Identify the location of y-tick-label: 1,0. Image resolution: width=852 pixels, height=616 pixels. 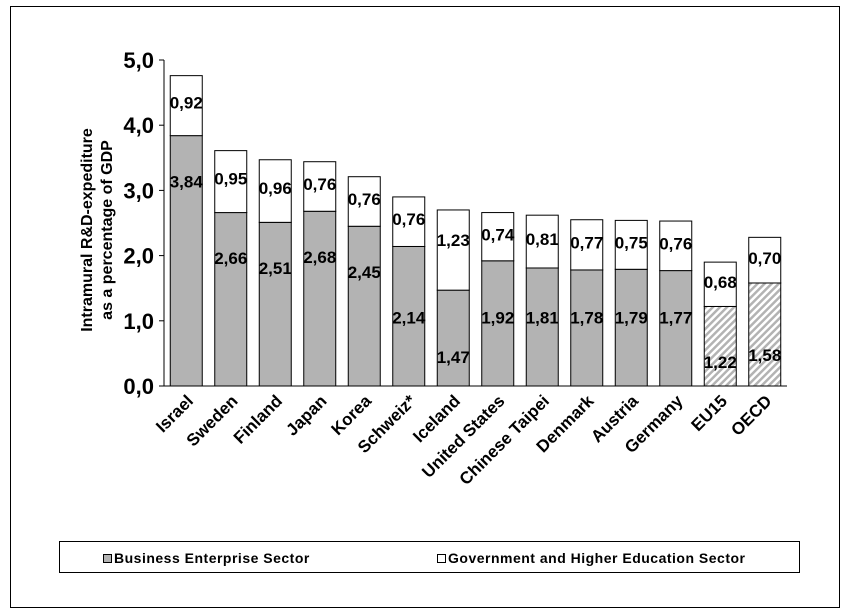
(138, 321).